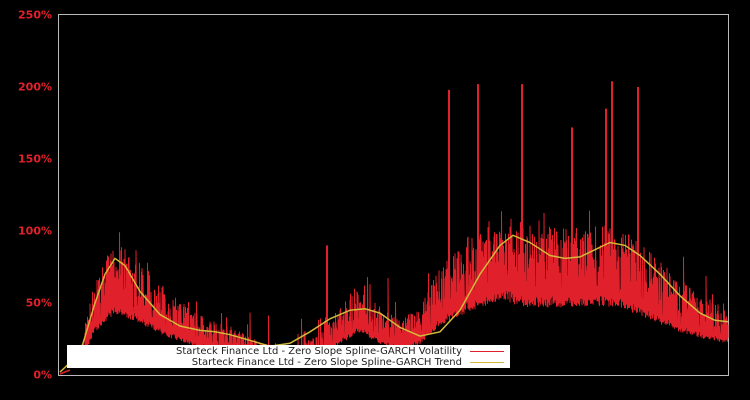 Image resolution: width=750 pixels, height=400 pixels. Describe the element at coordinates (38, 303) in the screenshot. I see `y-tick-label: 50%` at that location.